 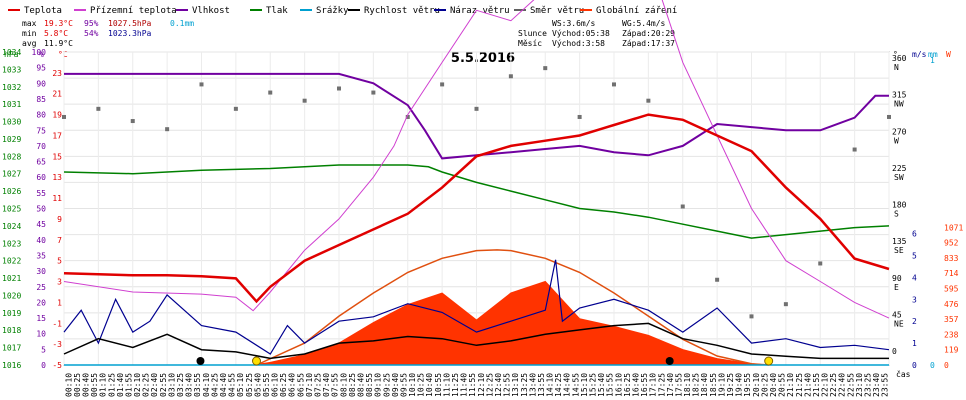 What do you see at coordinates (833, 385) in the screenshot?
I see `x-tick-label: 22:25` at bounding box center [833, 385].